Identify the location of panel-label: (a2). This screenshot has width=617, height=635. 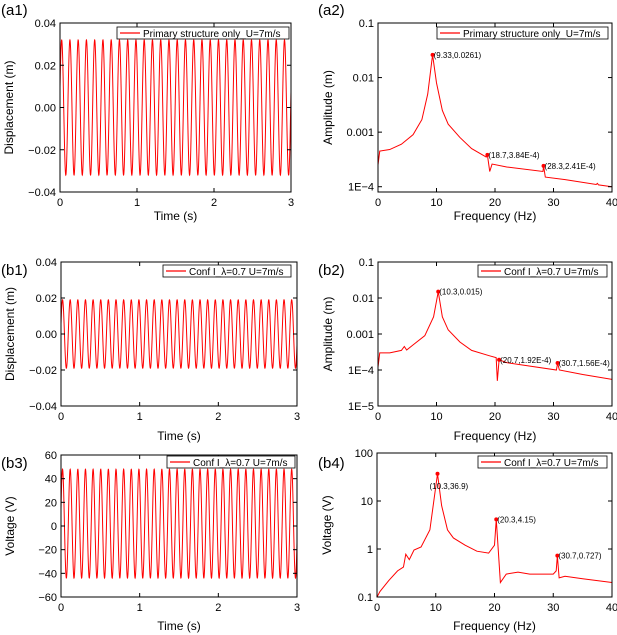
(331, 10).